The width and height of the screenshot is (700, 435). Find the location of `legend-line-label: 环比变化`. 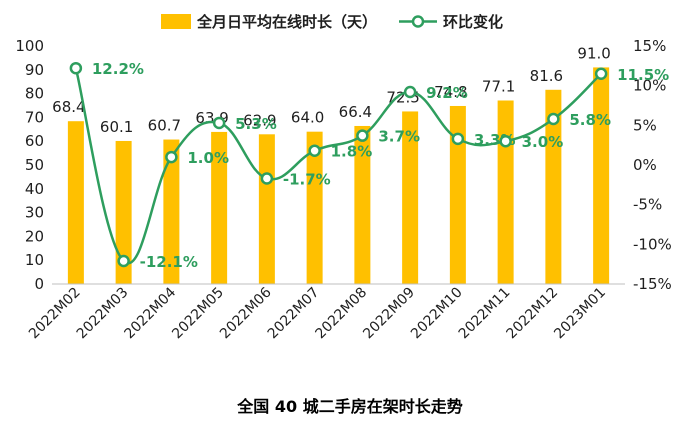

legend-line-label: 环比变化 is located at coordinates (473, 22).